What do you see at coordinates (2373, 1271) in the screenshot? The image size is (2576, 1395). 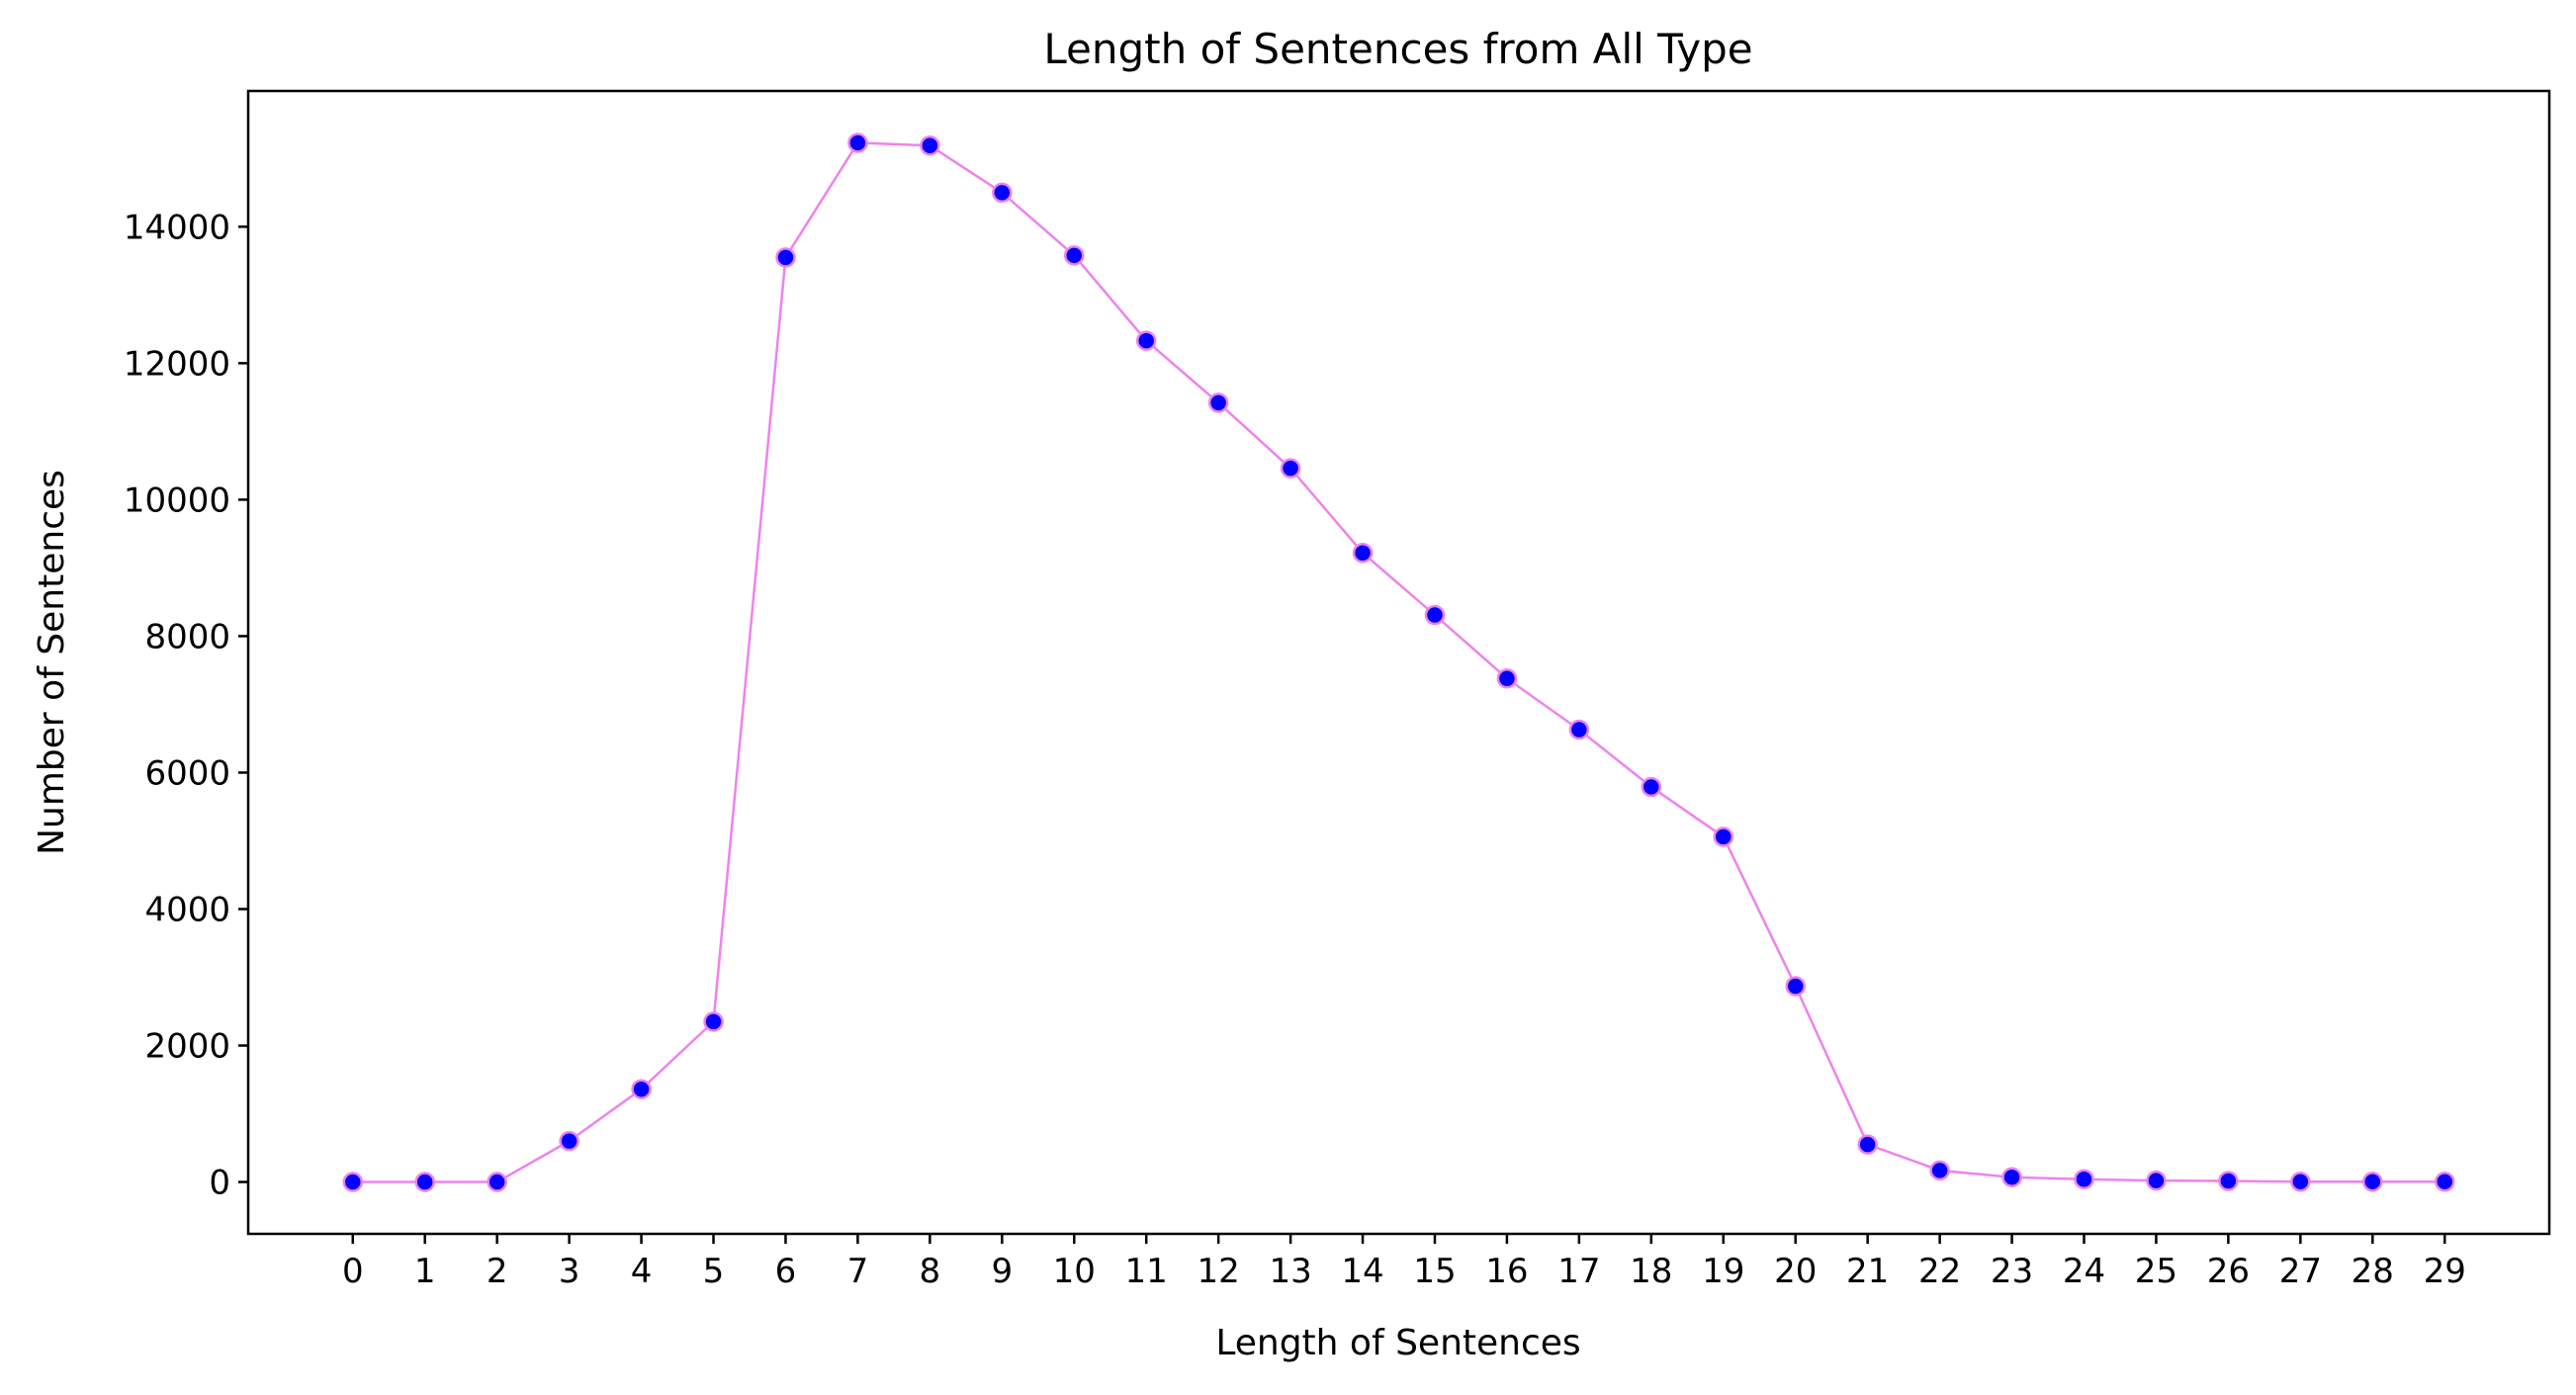 I see `x-tick-label: 28` at bounding box center [2373, 1271].